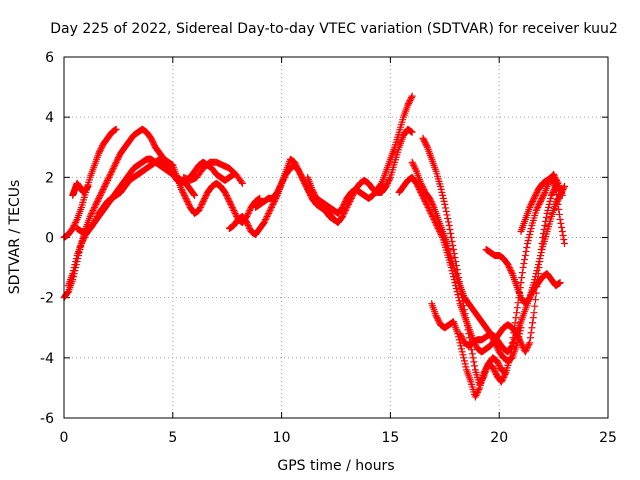  I want to click on x-tick-label: 20, so click(499, 438).